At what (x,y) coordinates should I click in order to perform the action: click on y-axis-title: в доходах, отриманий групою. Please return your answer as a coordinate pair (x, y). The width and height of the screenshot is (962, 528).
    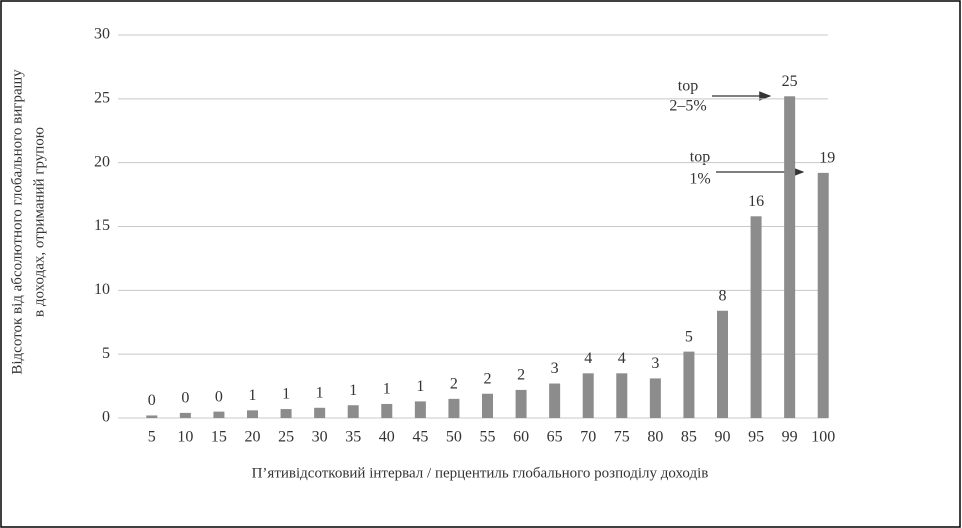
    Looking at the image, I should click on (39, 222).